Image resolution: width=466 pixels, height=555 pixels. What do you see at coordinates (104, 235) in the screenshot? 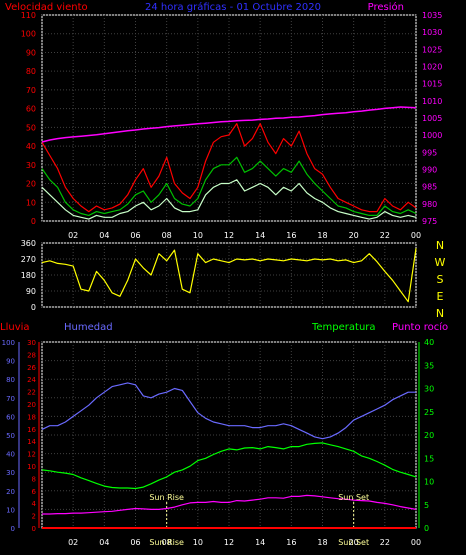
I see `wind-xtick-label: 04` at bounding box center [104, 235].